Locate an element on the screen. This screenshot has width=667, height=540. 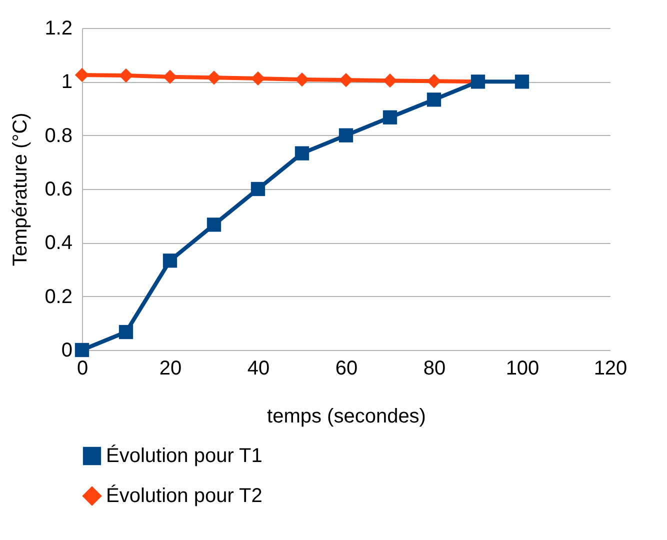
y-tick-label: 0.6 is located at coordinates (58, 189).